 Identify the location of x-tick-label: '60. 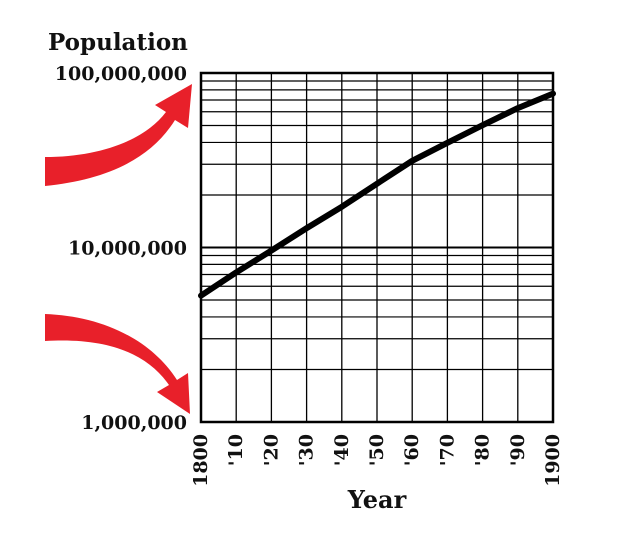
(412, 450).